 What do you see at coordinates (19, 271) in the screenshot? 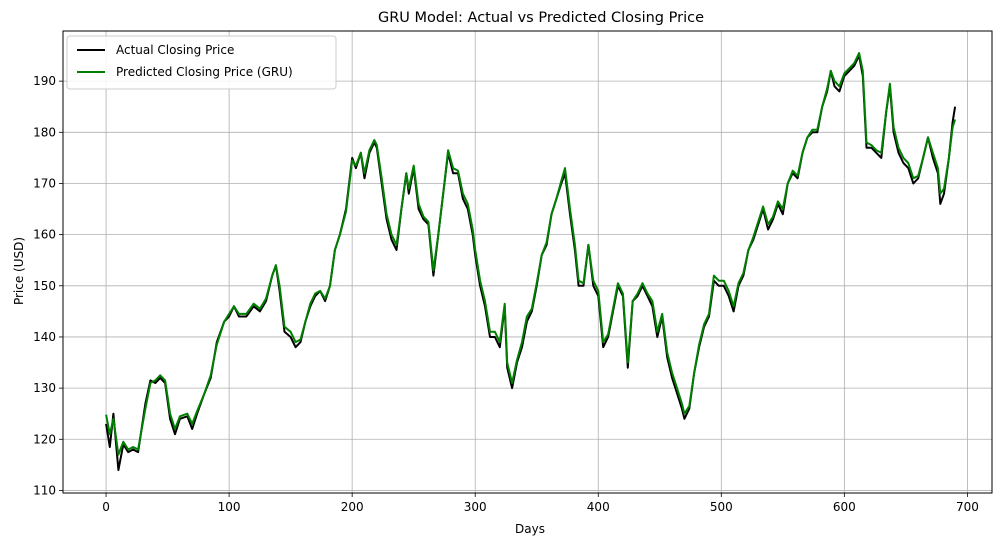
I see `y-axis-title: Price (USD)` at bounding box center [19, 271].